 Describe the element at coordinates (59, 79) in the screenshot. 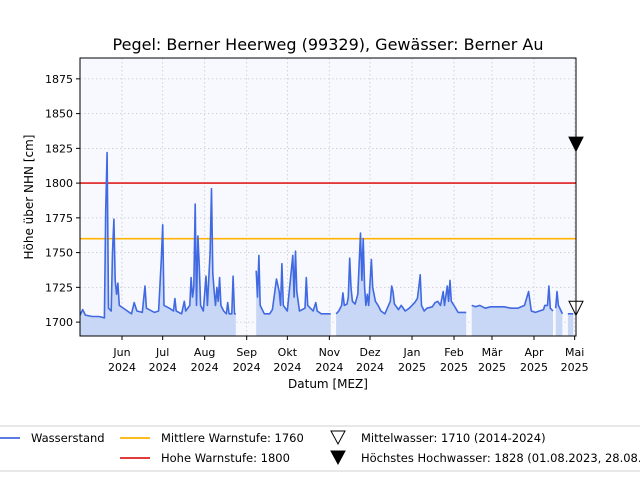

I see `y-tick-label: 1875` at that location.